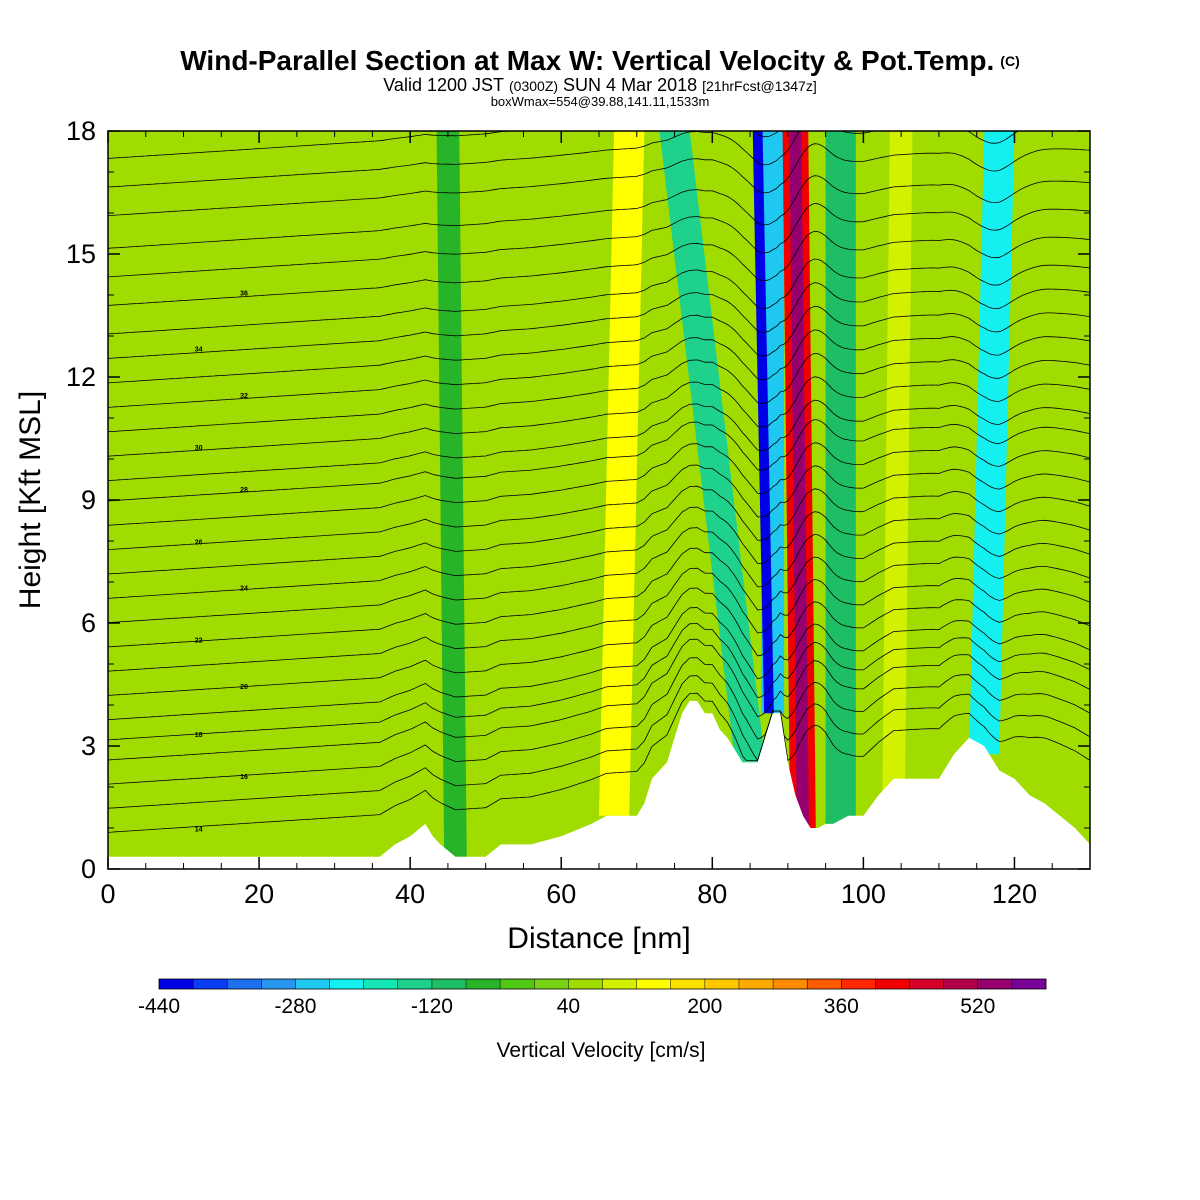 This screenshot has width=1200, height=1200. I want to click on isentrope-label: 36, so click(244, 293).